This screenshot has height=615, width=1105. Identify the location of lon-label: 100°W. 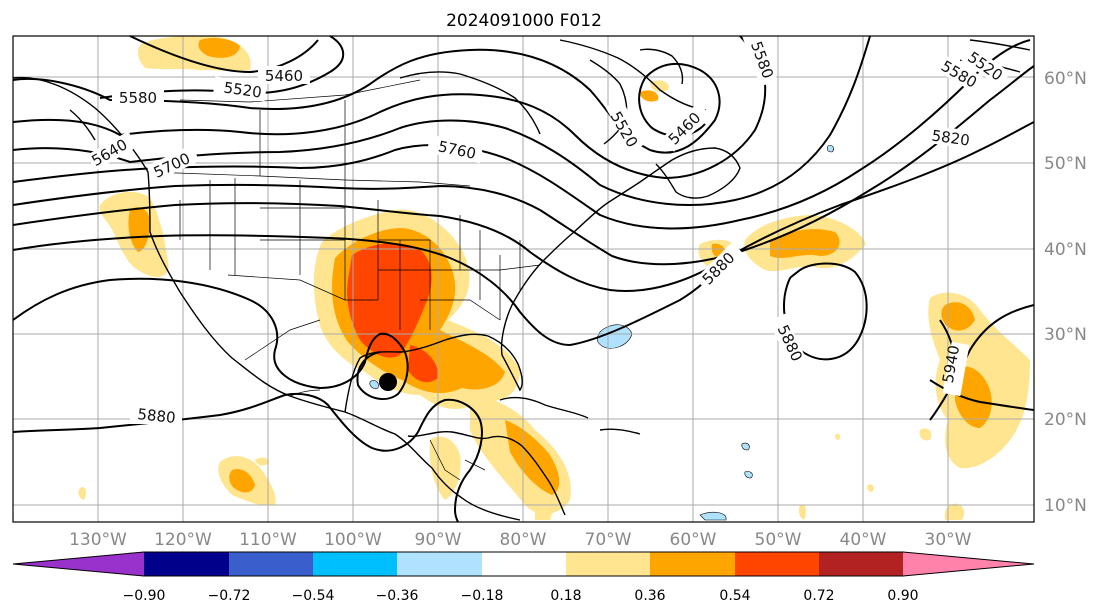
(353, 540).